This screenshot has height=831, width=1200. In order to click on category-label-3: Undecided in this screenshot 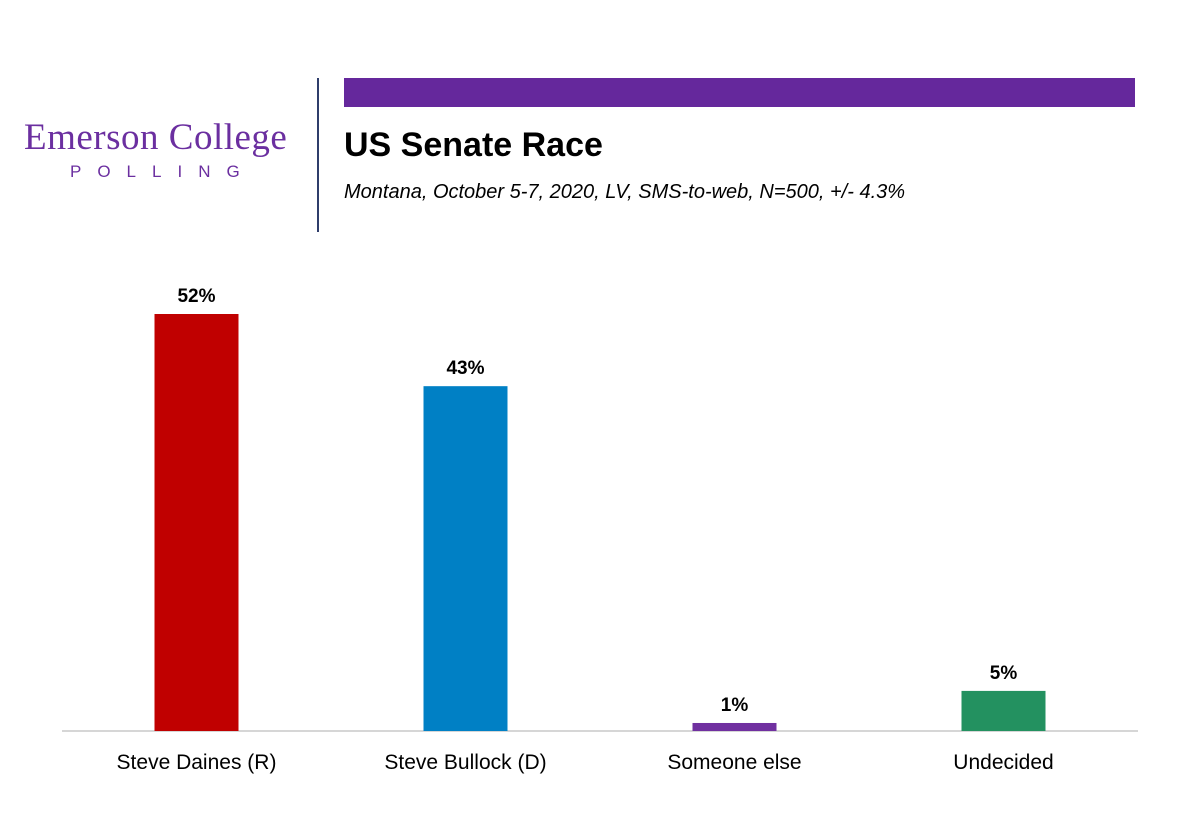, I will do `click(1003, 762)`.